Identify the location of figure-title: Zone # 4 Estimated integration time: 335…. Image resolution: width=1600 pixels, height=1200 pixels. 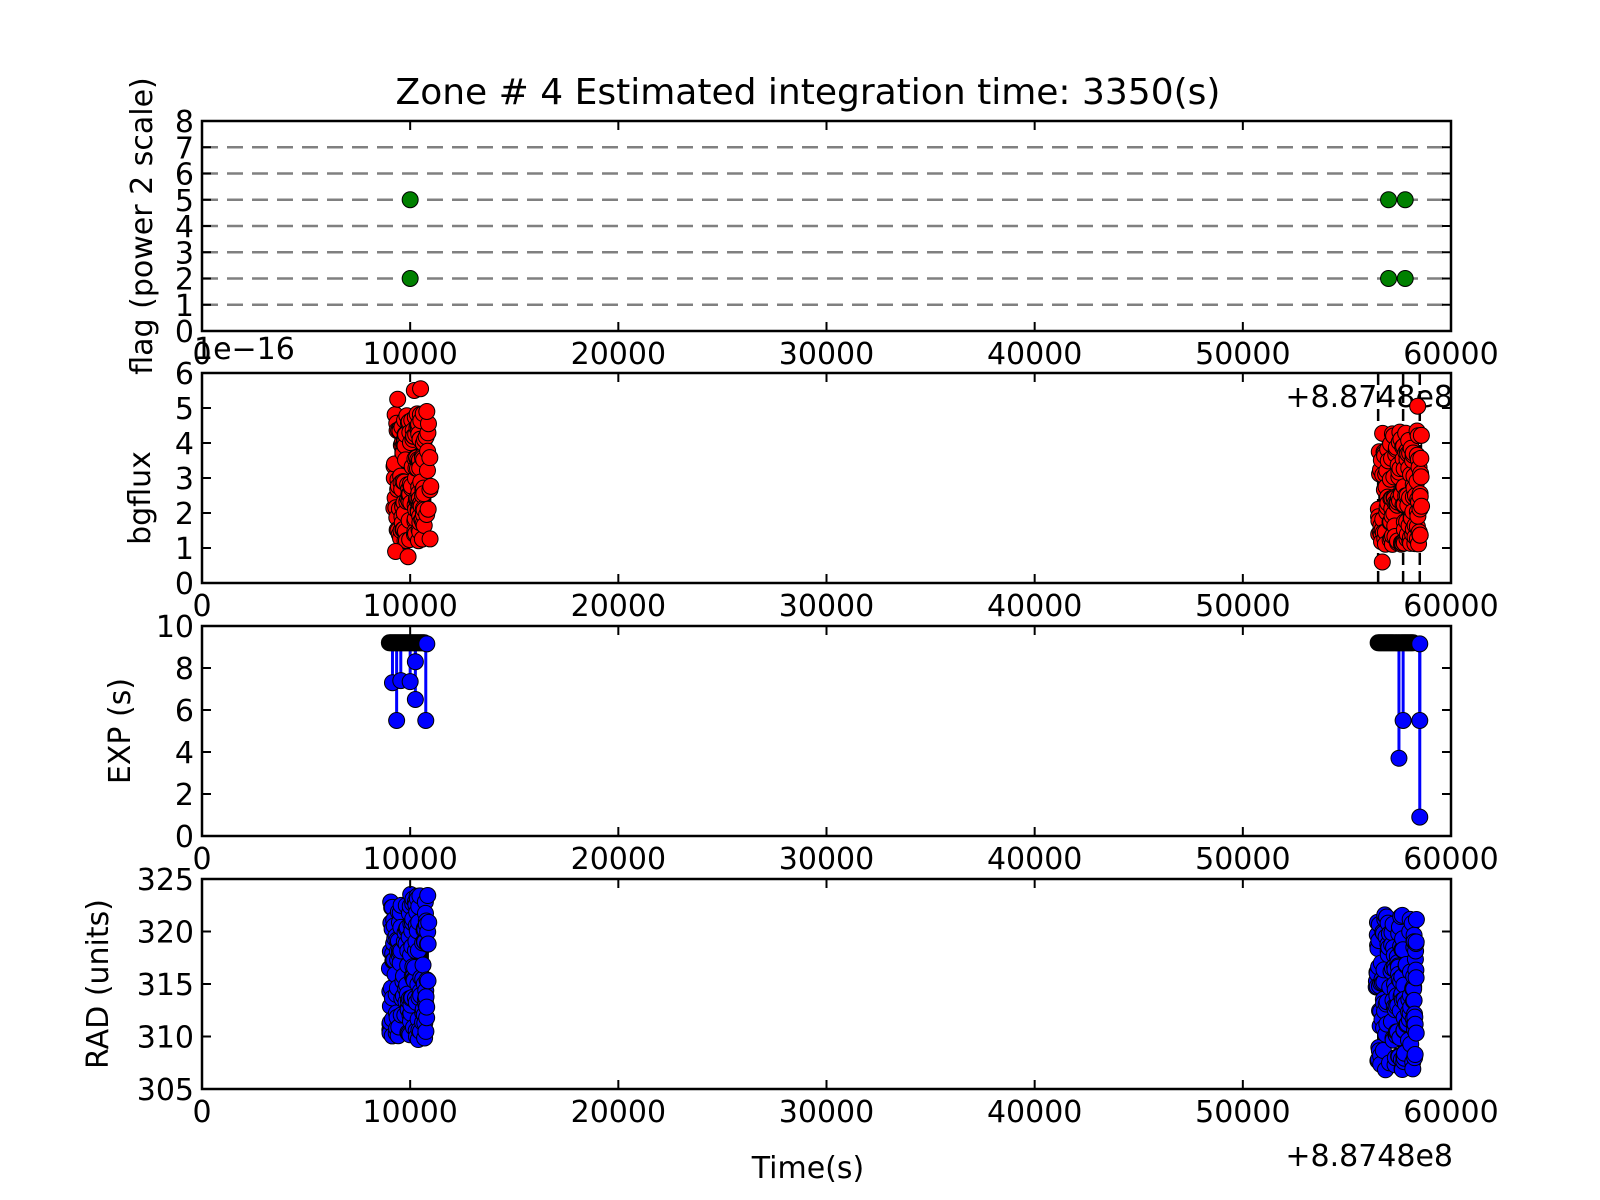
(808, 92).